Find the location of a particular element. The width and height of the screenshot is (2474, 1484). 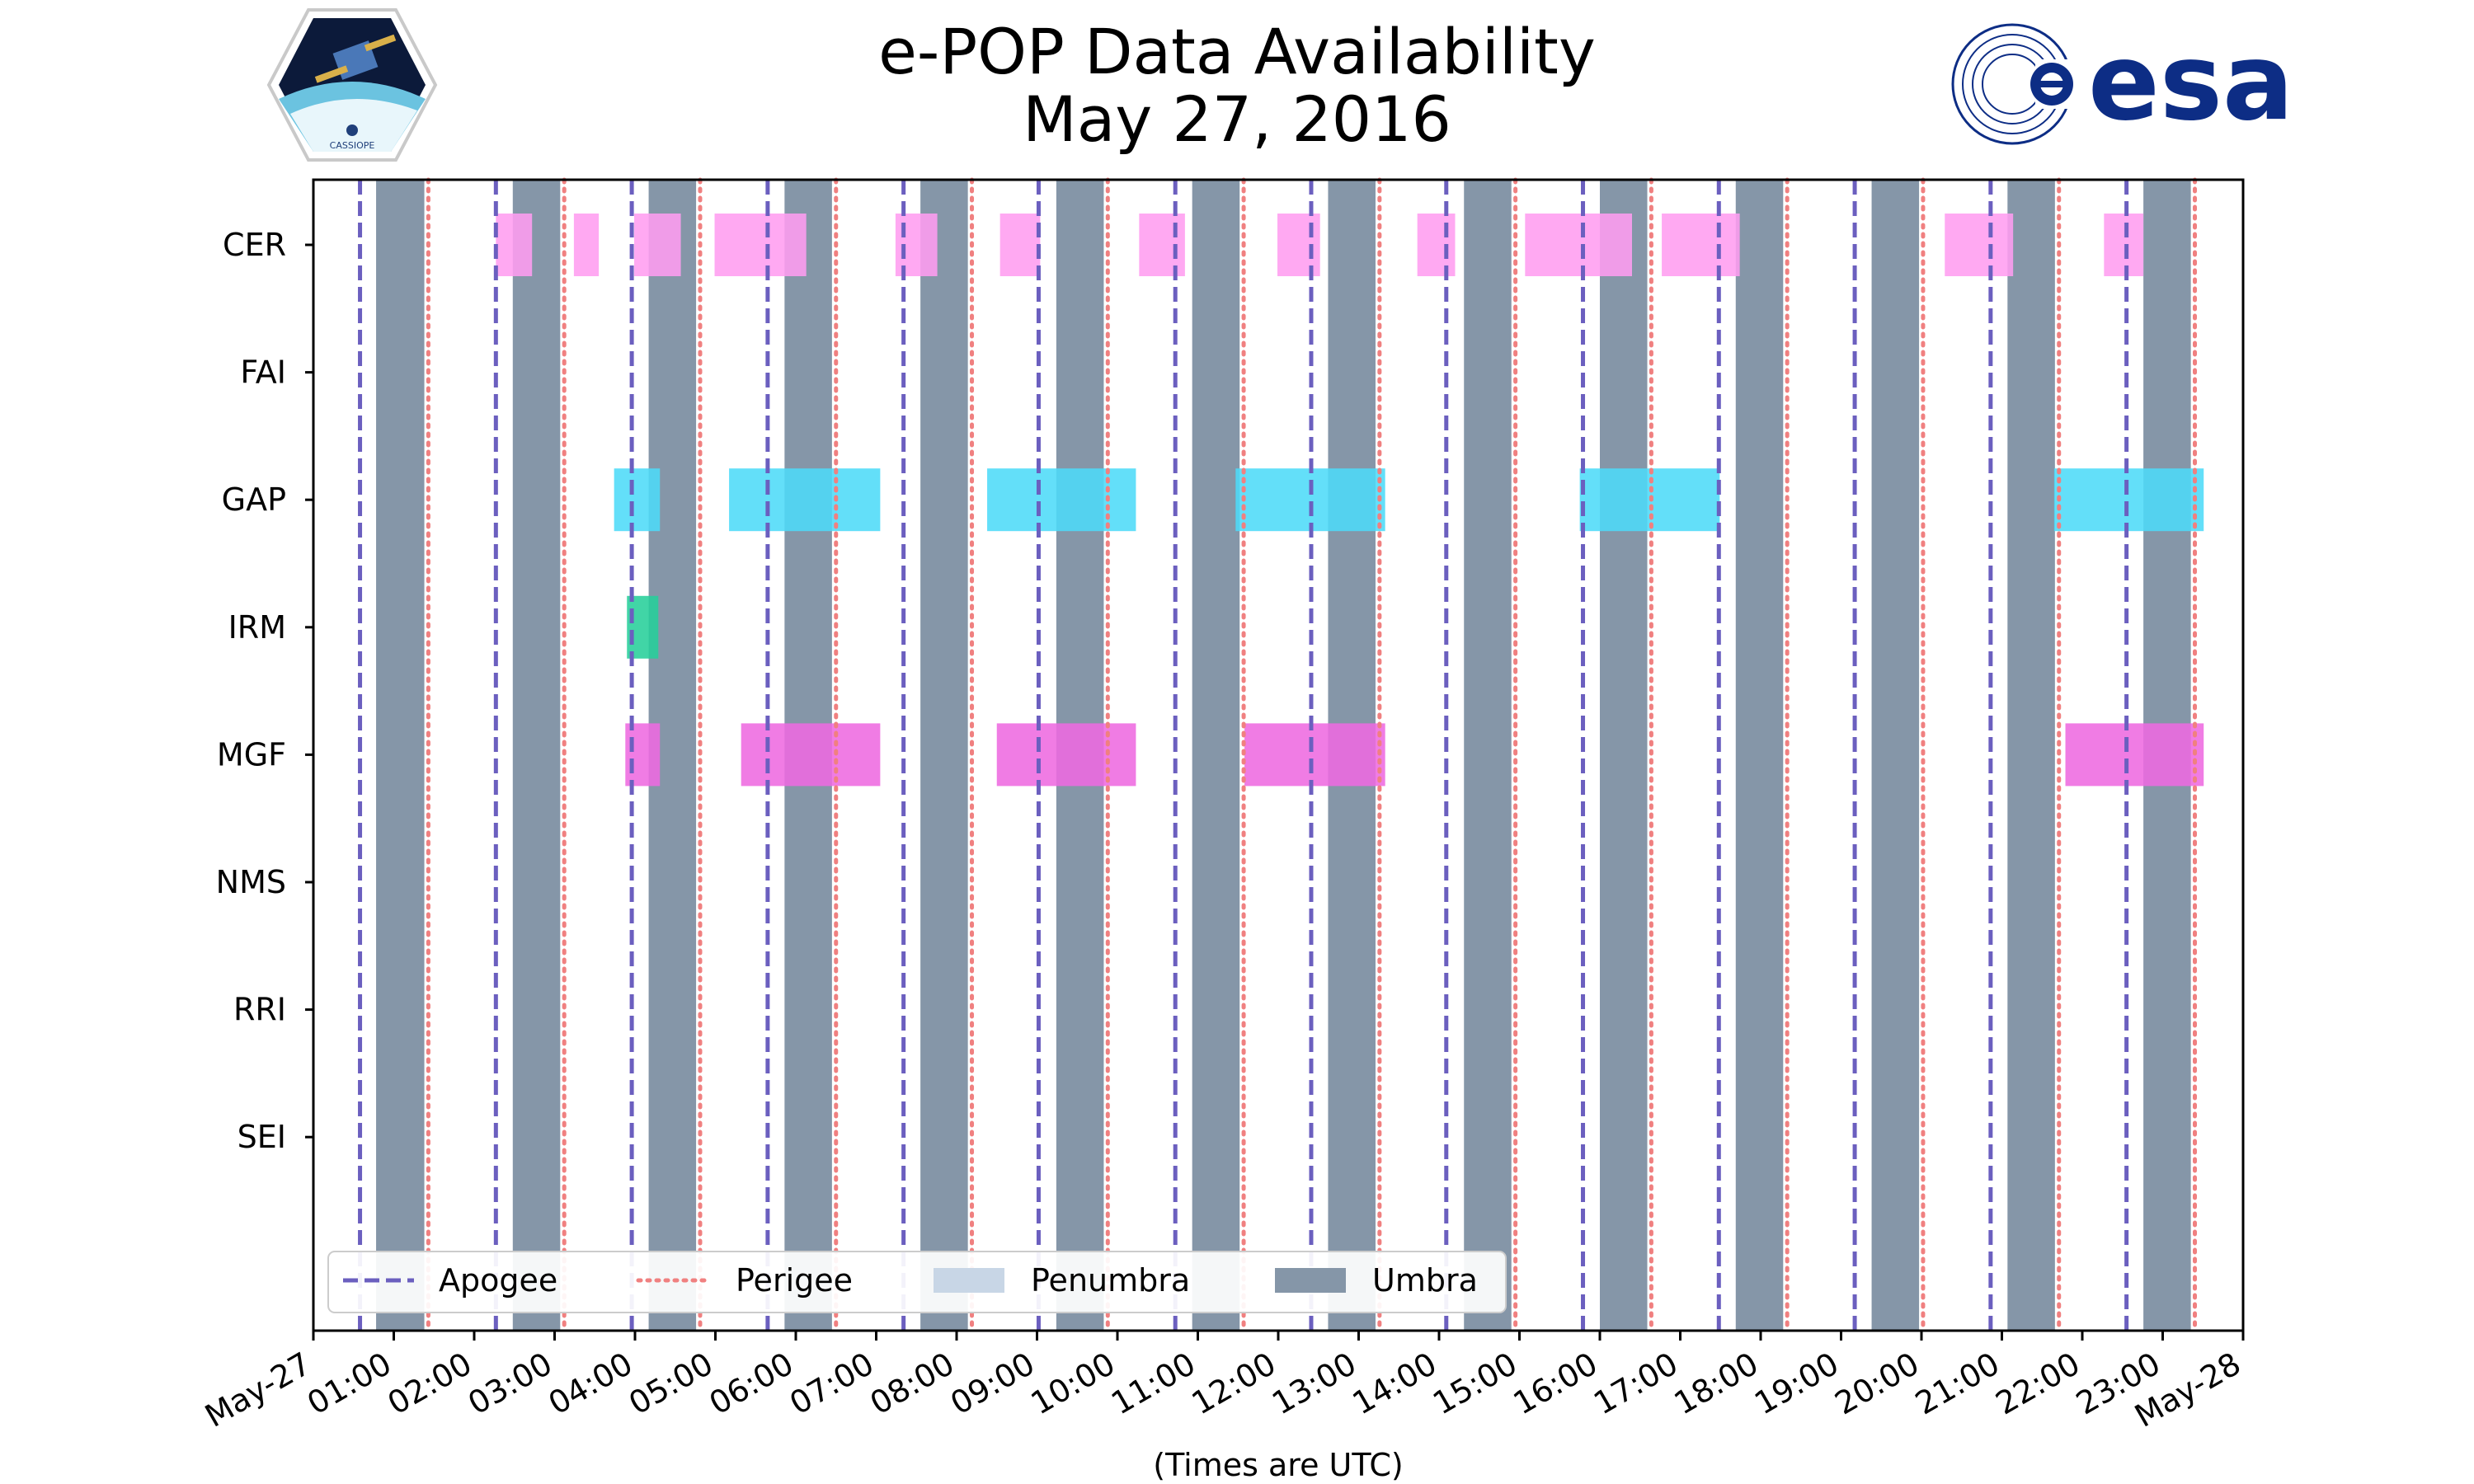

x-tick-label-6: 06:00 is located at coordinates (751, 1383).